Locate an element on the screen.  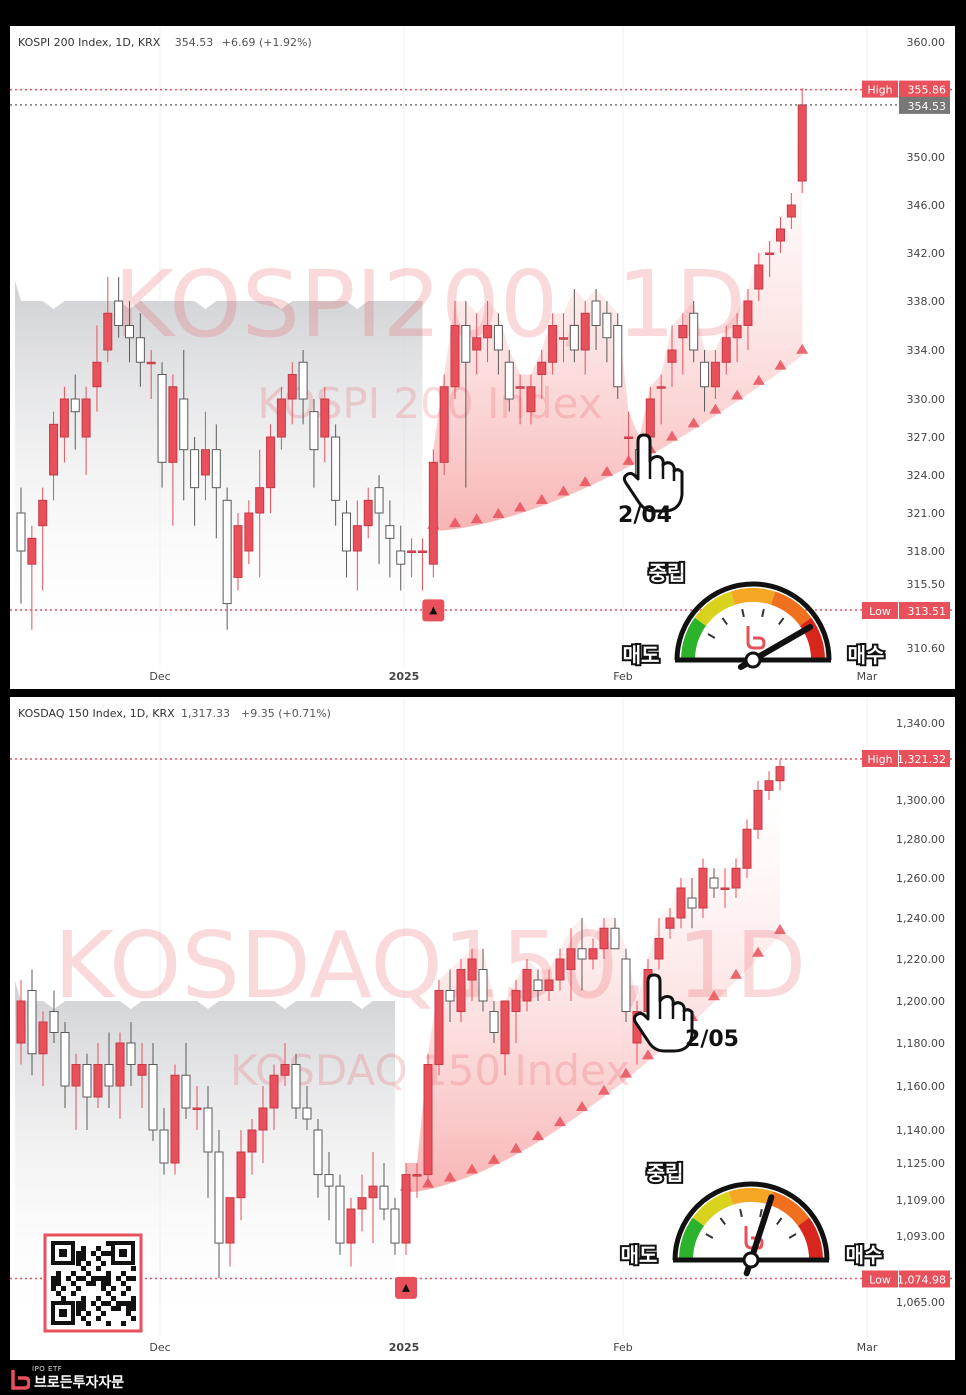
y-tick-label: 1,140.00 is located at coordinates (920, 1130).